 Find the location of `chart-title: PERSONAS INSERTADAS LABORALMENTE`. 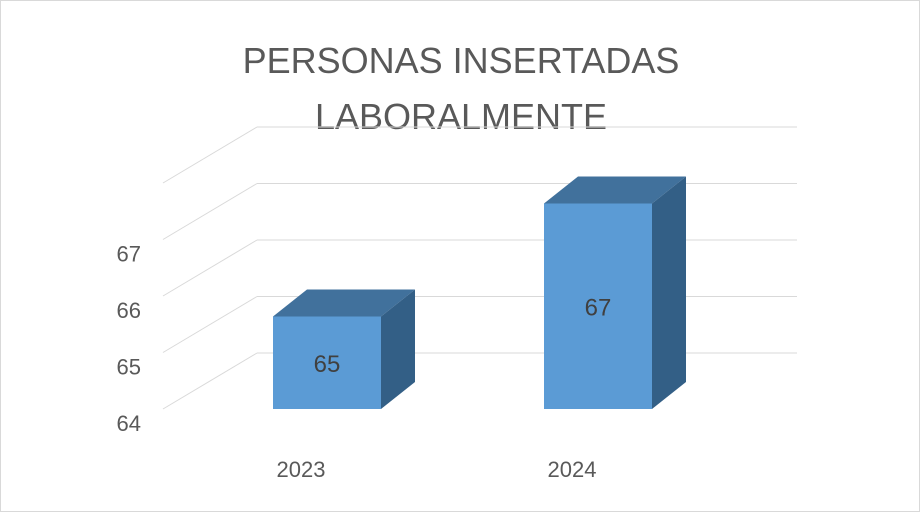

chart-title: PERSONAS INSERTADAS LABORALMENTE is located at coordinates (461, 88).